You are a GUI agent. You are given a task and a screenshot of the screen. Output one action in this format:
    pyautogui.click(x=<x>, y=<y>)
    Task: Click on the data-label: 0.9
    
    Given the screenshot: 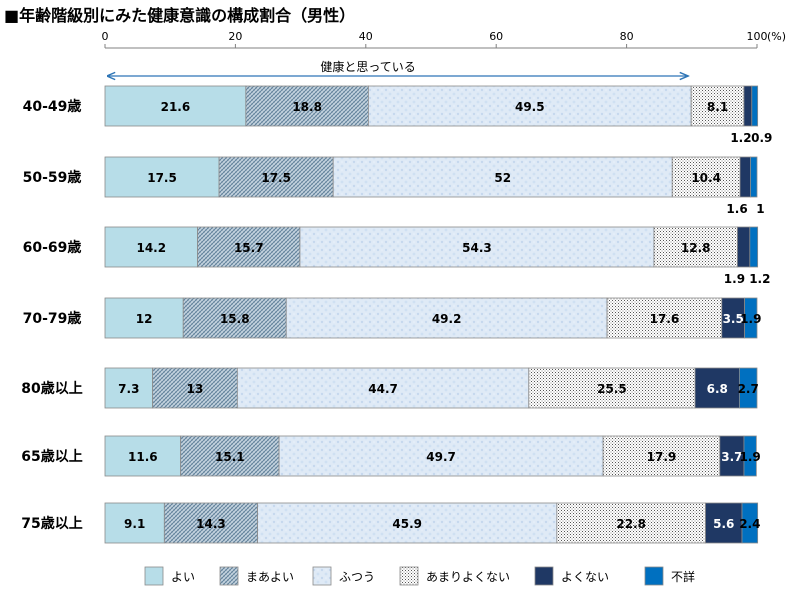 What is the action you would take?
    pyautogui.click(x=761, y=138)
    